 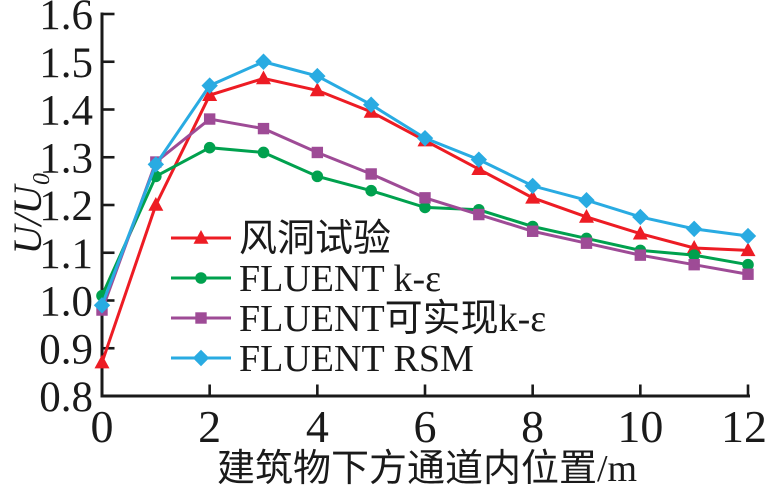 I want to click on y-tick-label: 0.8, so click(x=66, y=397).